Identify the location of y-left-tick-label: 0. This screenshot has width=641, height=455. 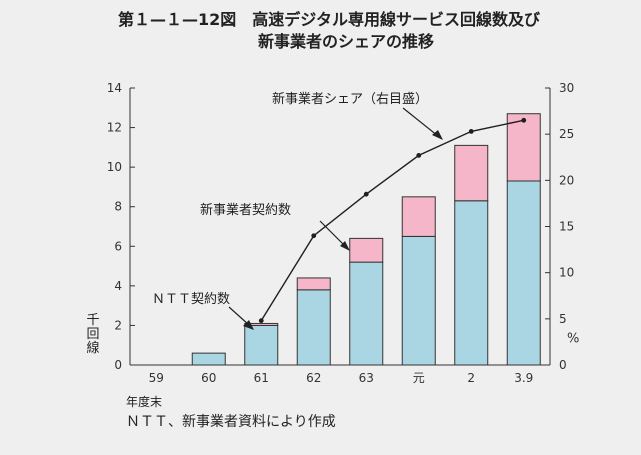
(118, 365).